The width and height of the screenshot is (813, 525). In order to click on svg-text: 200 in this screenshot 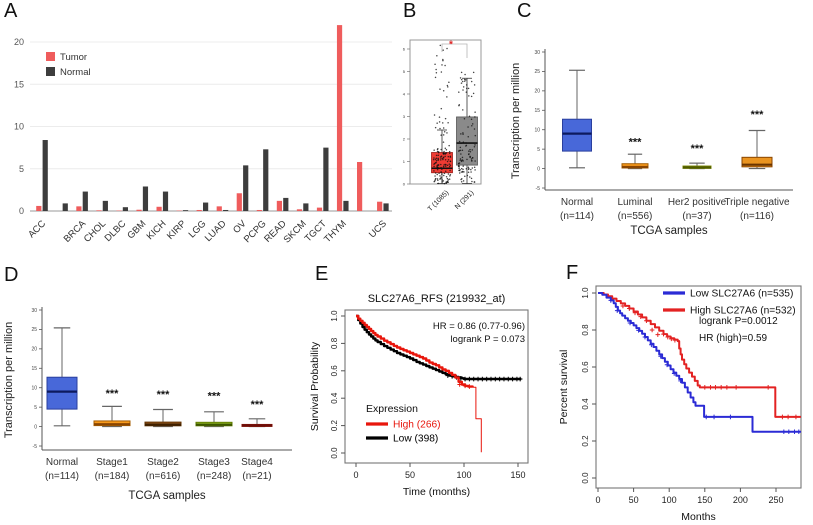, I will do `click(740, 500)`.